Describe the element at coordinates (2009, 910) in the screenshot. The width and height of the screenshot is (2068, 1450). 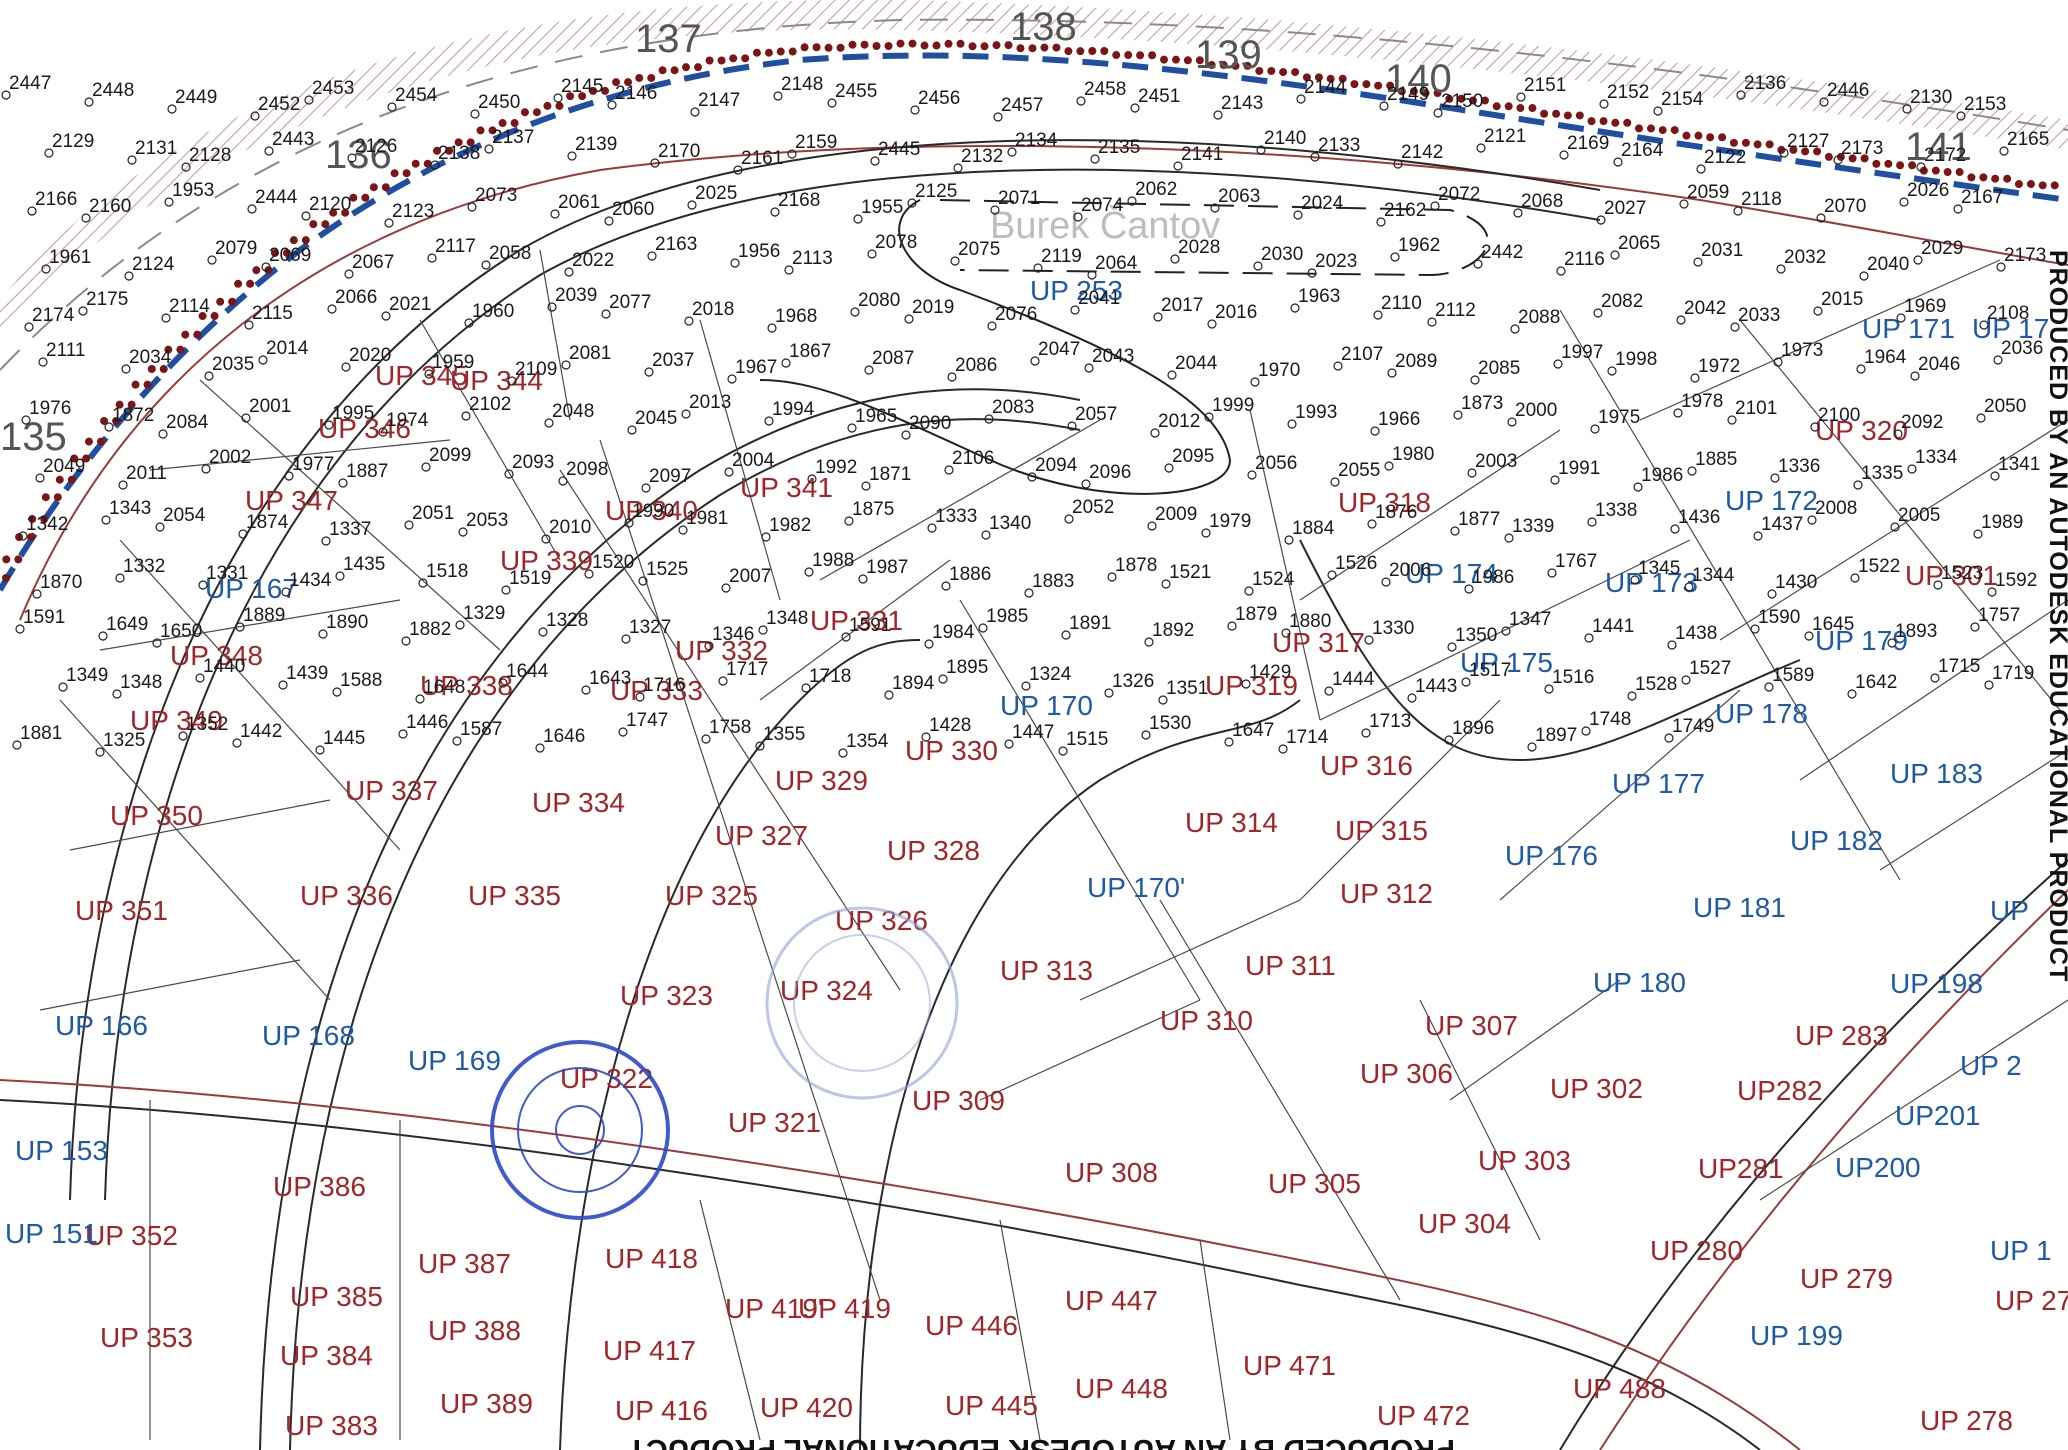
I see `parcel-label: UP` at that location.